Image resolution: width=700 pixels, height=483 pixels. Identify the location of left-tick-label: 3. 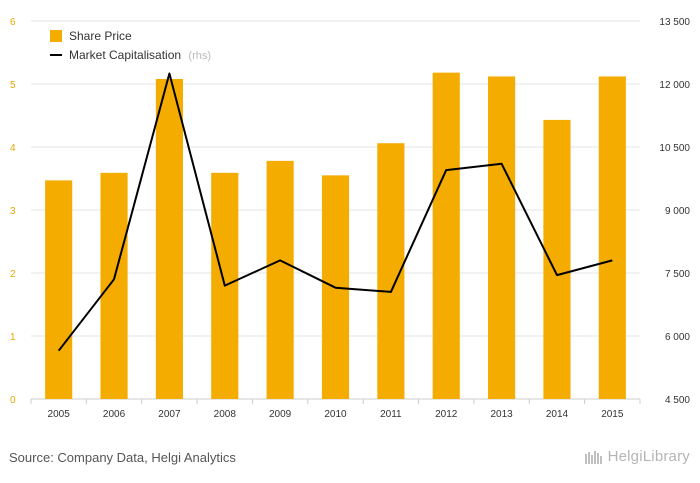
(13, 211).